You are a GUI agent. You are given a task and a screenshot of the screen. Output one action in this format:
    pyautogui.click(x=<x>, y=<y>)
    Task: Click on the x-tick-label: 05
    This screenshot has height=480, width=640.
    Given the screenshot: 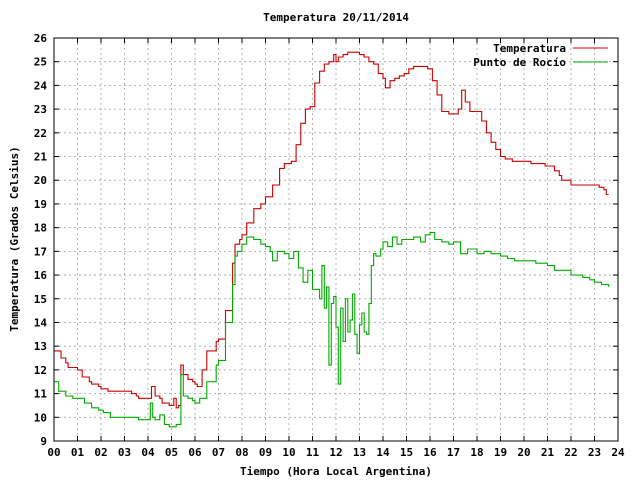 What is the action you would take?
    pyautogui.click(x=171, y=452)
    